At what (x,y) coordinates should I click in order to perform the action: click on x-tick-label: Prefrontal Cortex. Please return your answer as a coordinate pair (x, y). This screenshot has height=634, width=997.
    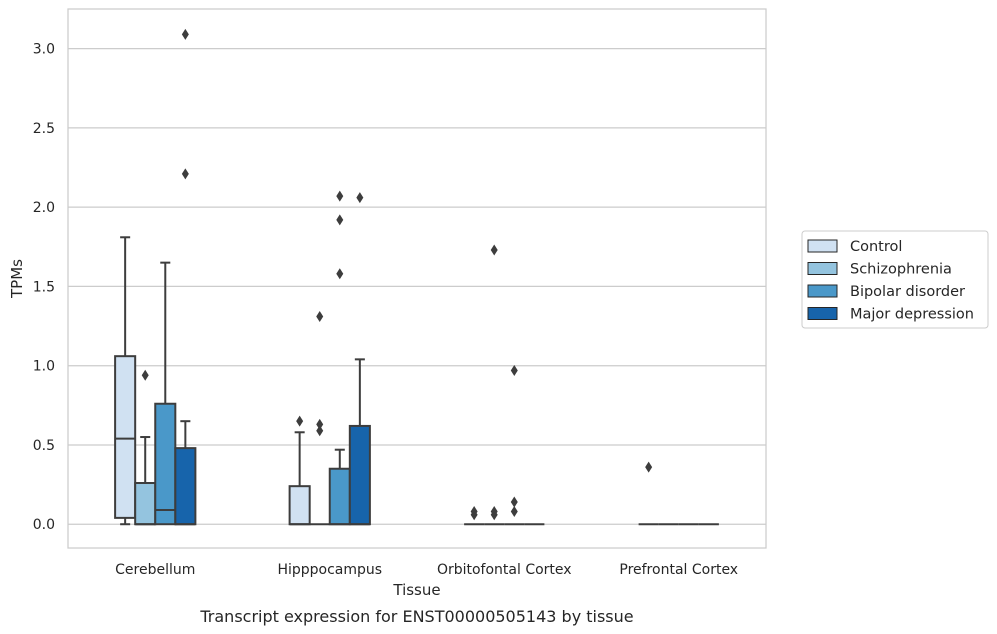
    Looking at the image, I should click on (678, 570).